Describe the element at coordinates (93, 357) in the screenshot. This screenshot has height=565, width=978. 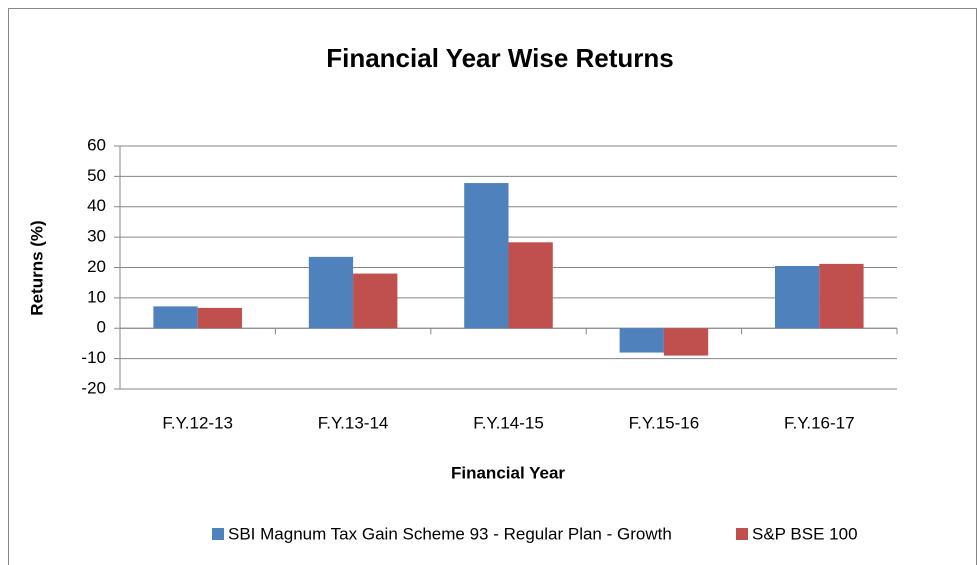
I see `y-tick-label: -10` at that location.